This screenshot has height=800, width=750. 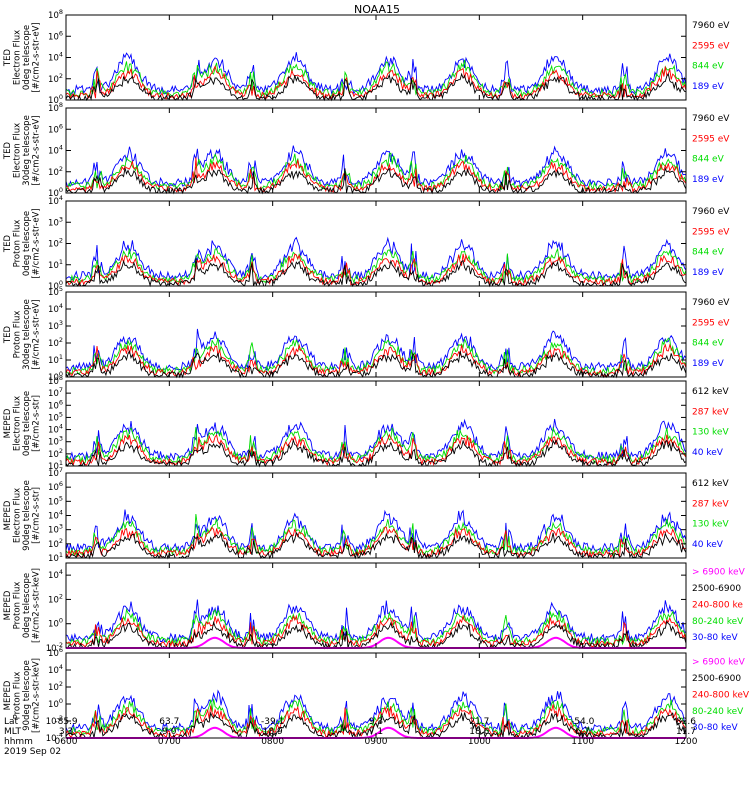 I want to click on x-tick-label-hhmm: 1000, so click(x=479, y=742).